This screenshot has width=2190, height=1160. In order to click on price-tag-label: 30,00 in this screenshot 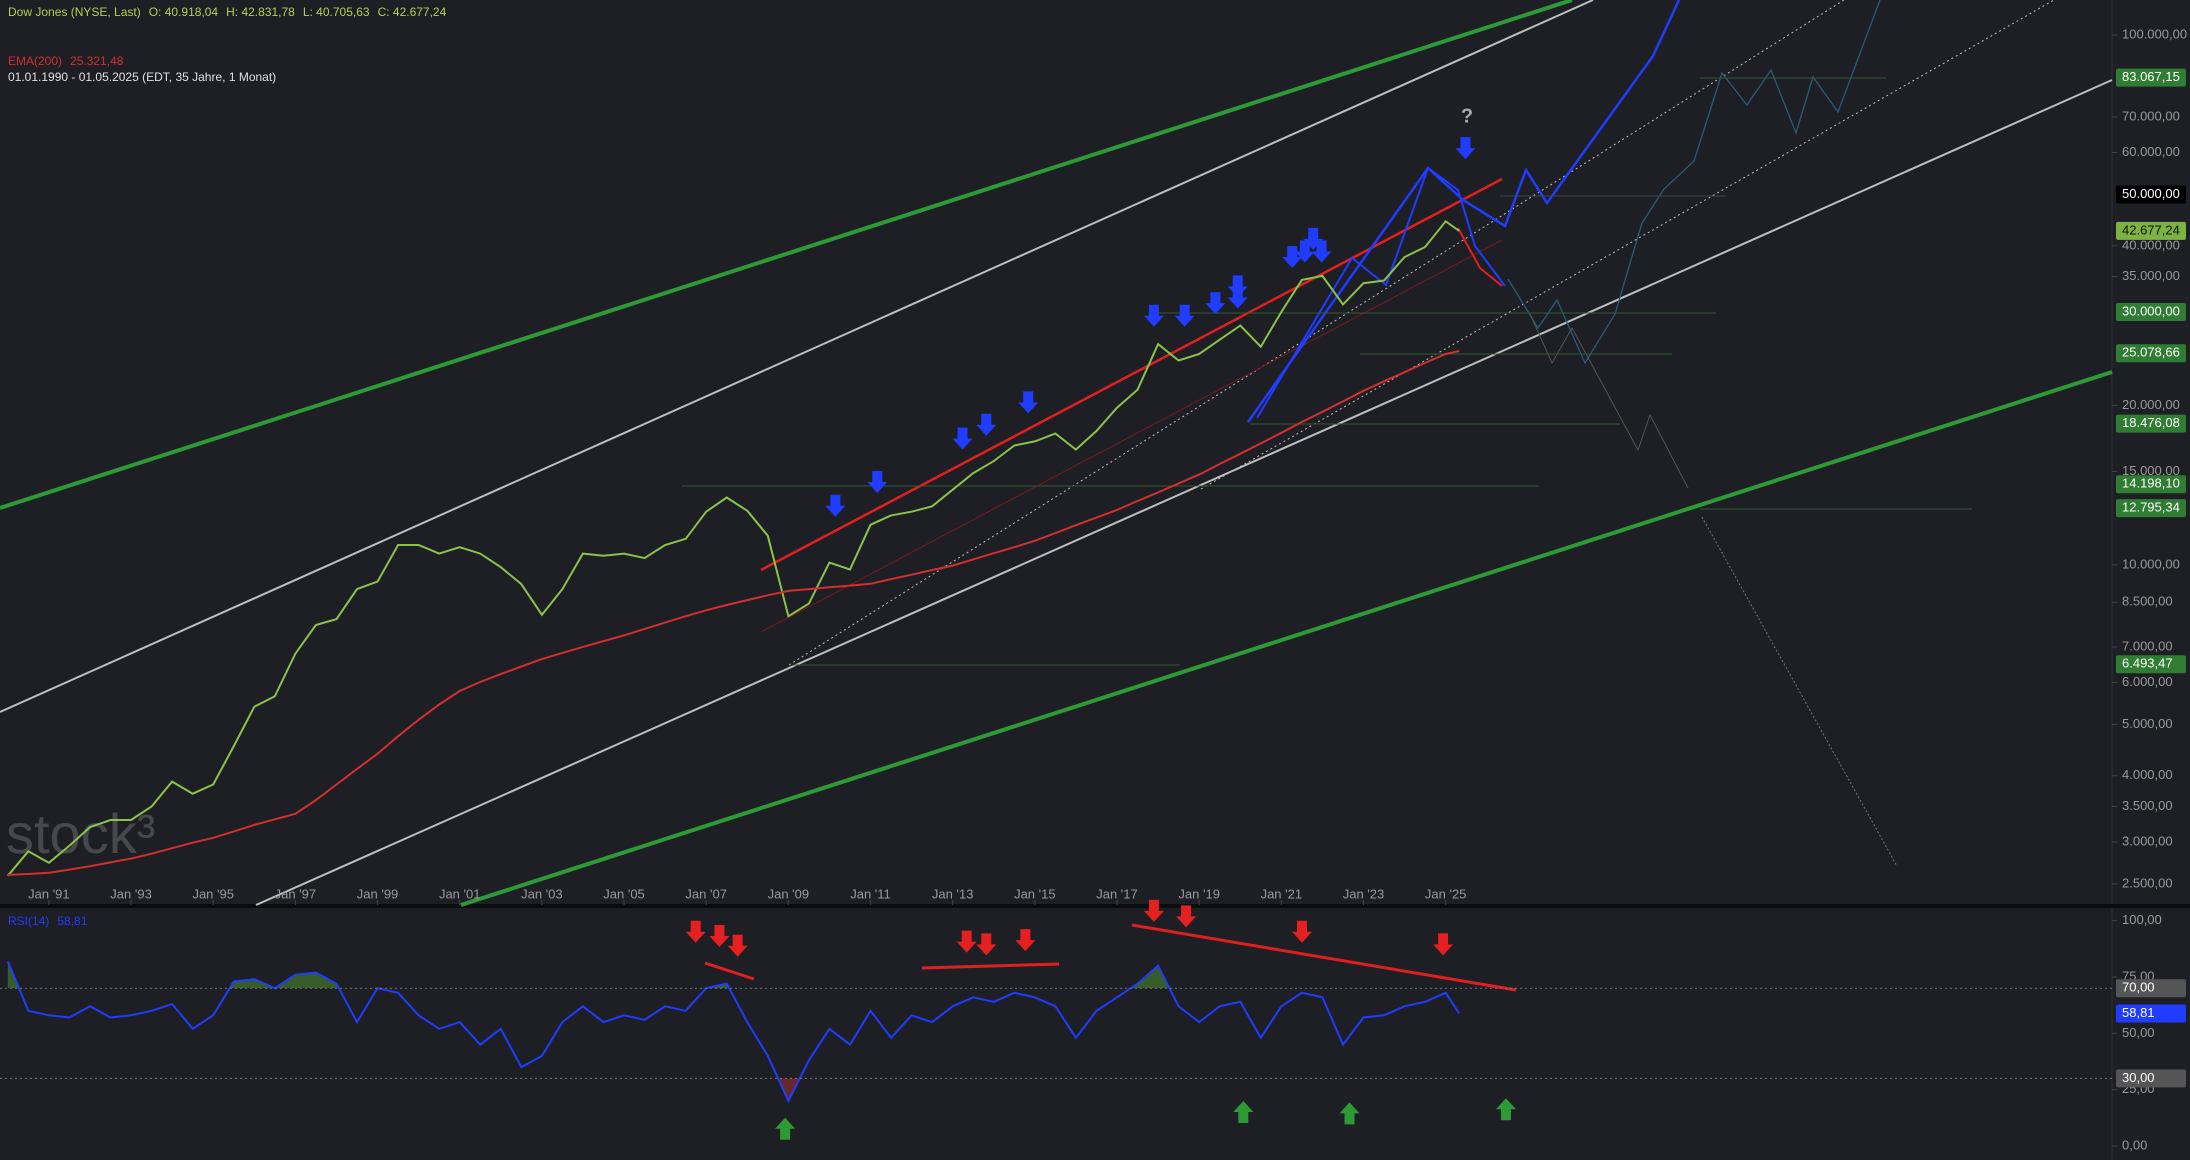, I will do `click(2138, 1077)`.